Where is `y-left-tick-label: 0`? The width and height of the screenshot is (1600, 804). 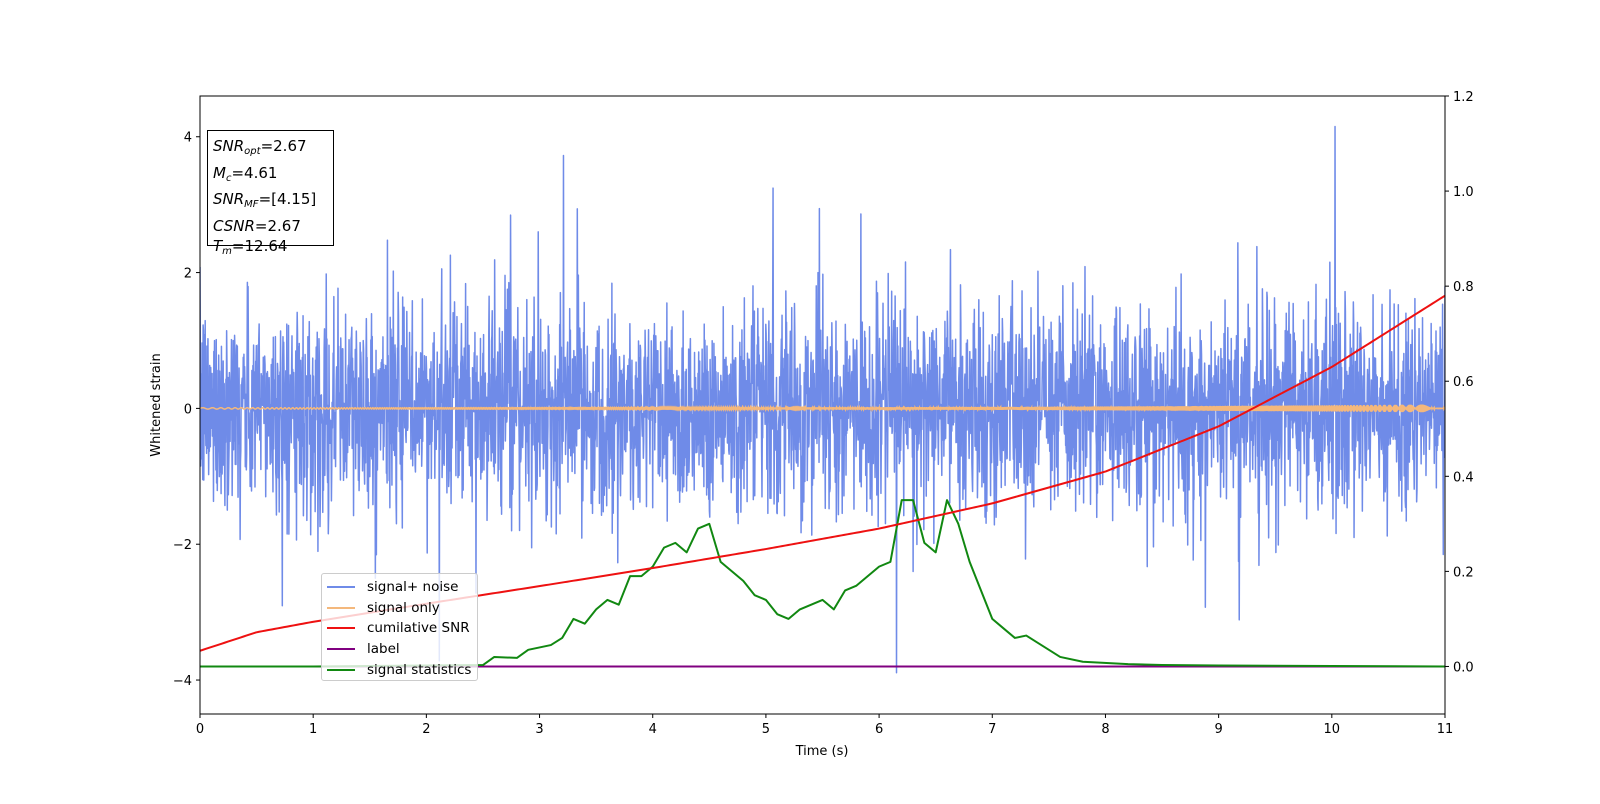
y-left-tick-label: 0 is located at coordinates (188, 409).